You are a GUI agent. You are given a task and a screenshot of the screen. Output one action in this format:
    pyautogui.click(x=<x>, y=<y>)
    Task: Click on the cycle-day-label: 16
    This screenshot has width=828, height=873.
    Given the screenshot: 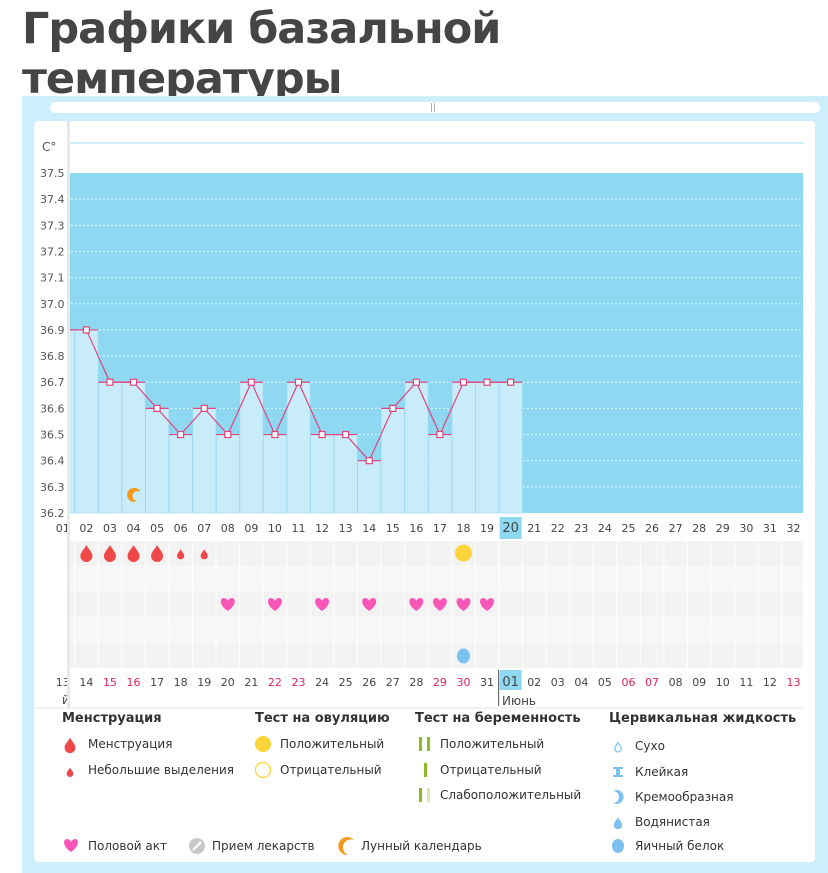 What is the action you would take?
    pyautogui.click(x=416, y=528)
    